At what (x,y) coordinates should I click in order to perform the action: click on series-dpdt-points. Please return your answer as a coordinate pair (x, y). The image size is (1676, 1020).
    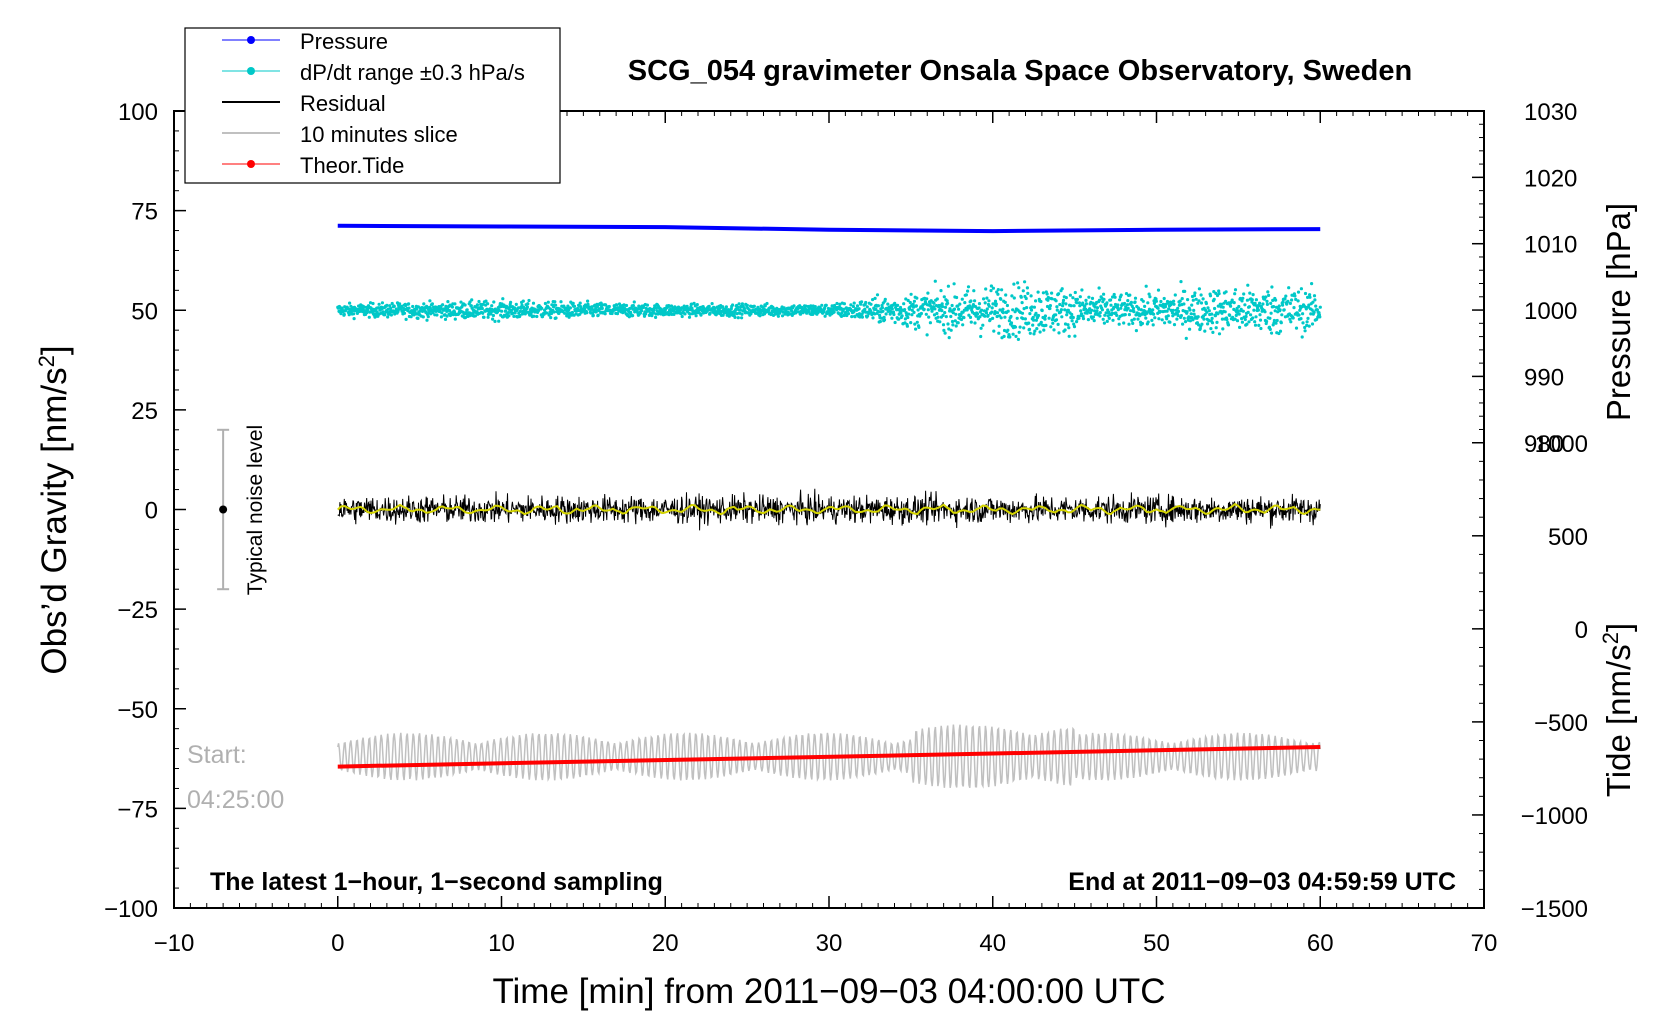
    Looking at the image, I should click on (829, 310).